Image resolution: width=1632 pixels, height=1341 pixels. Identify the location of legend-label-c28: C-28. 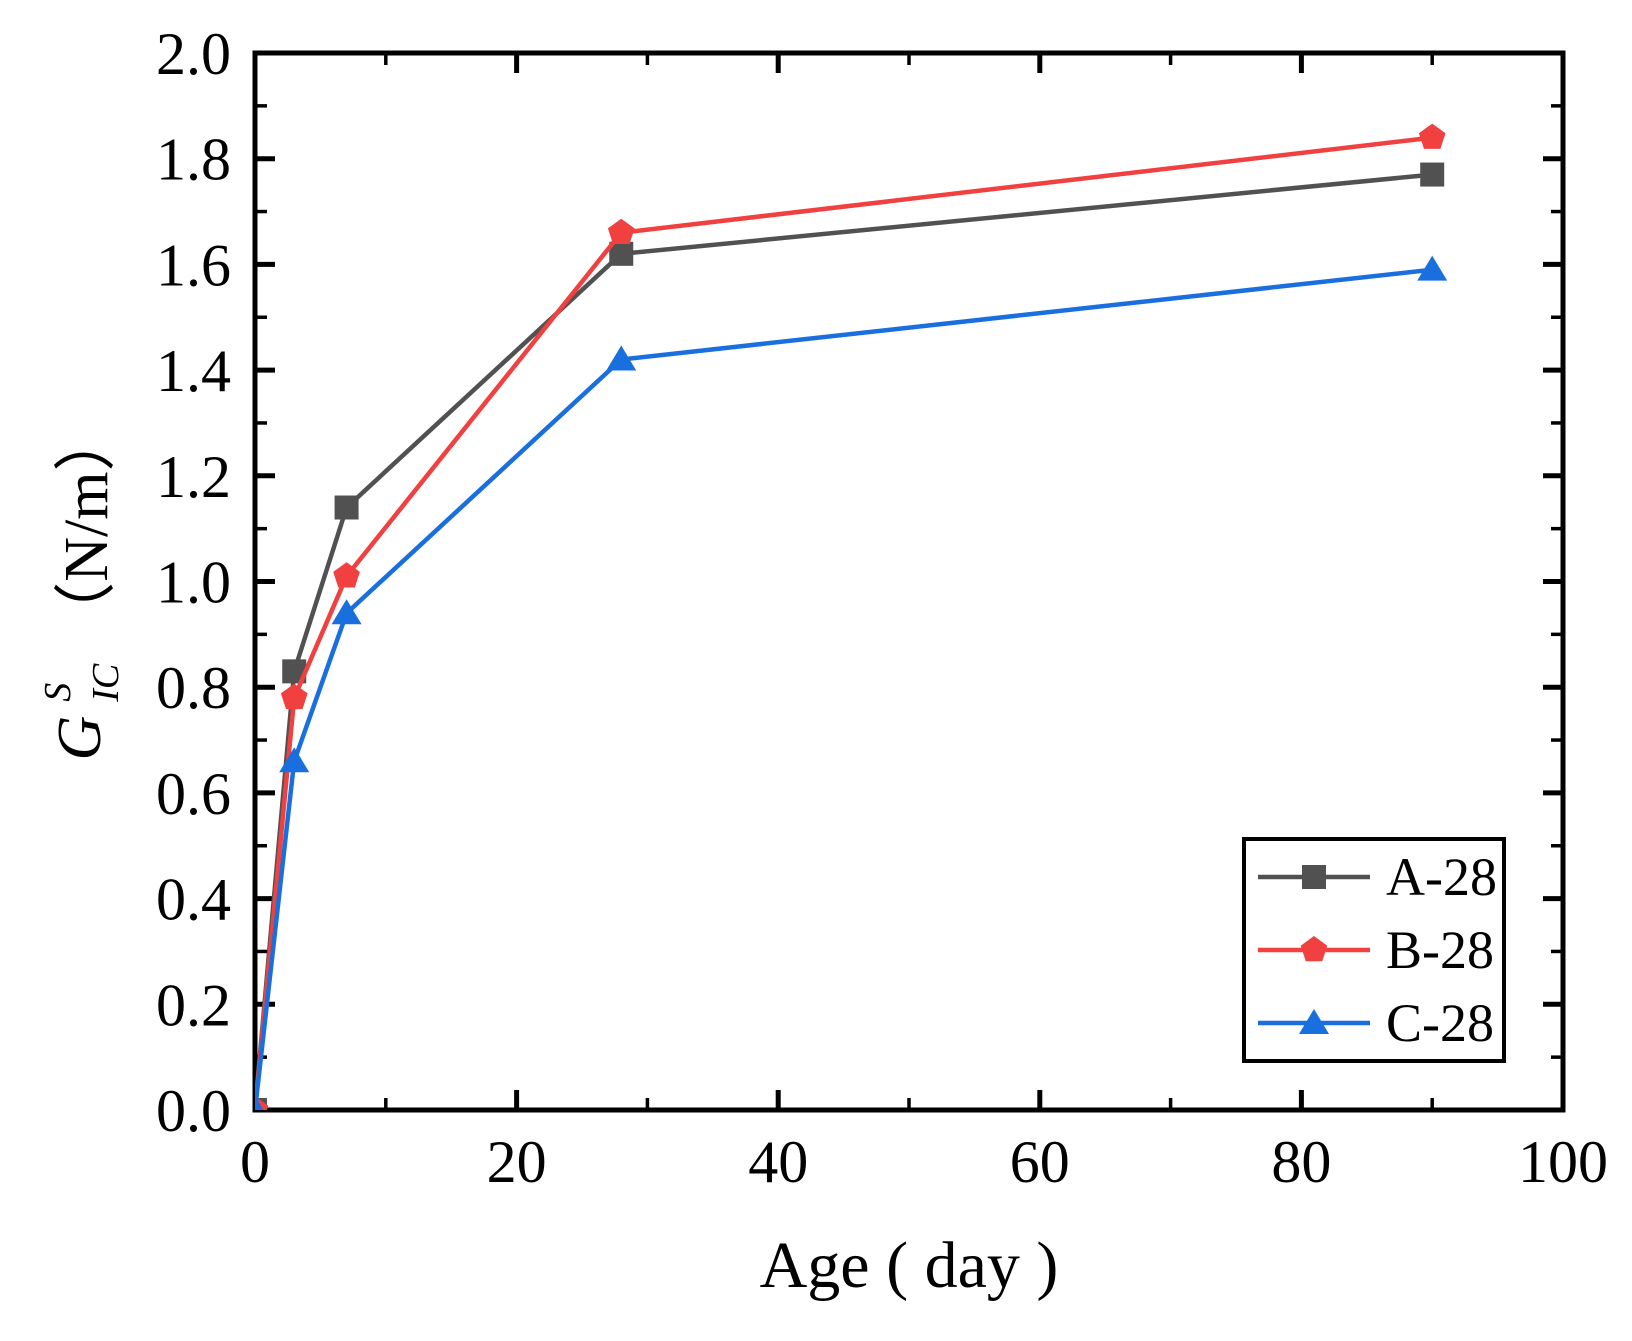
(1440, 1022).